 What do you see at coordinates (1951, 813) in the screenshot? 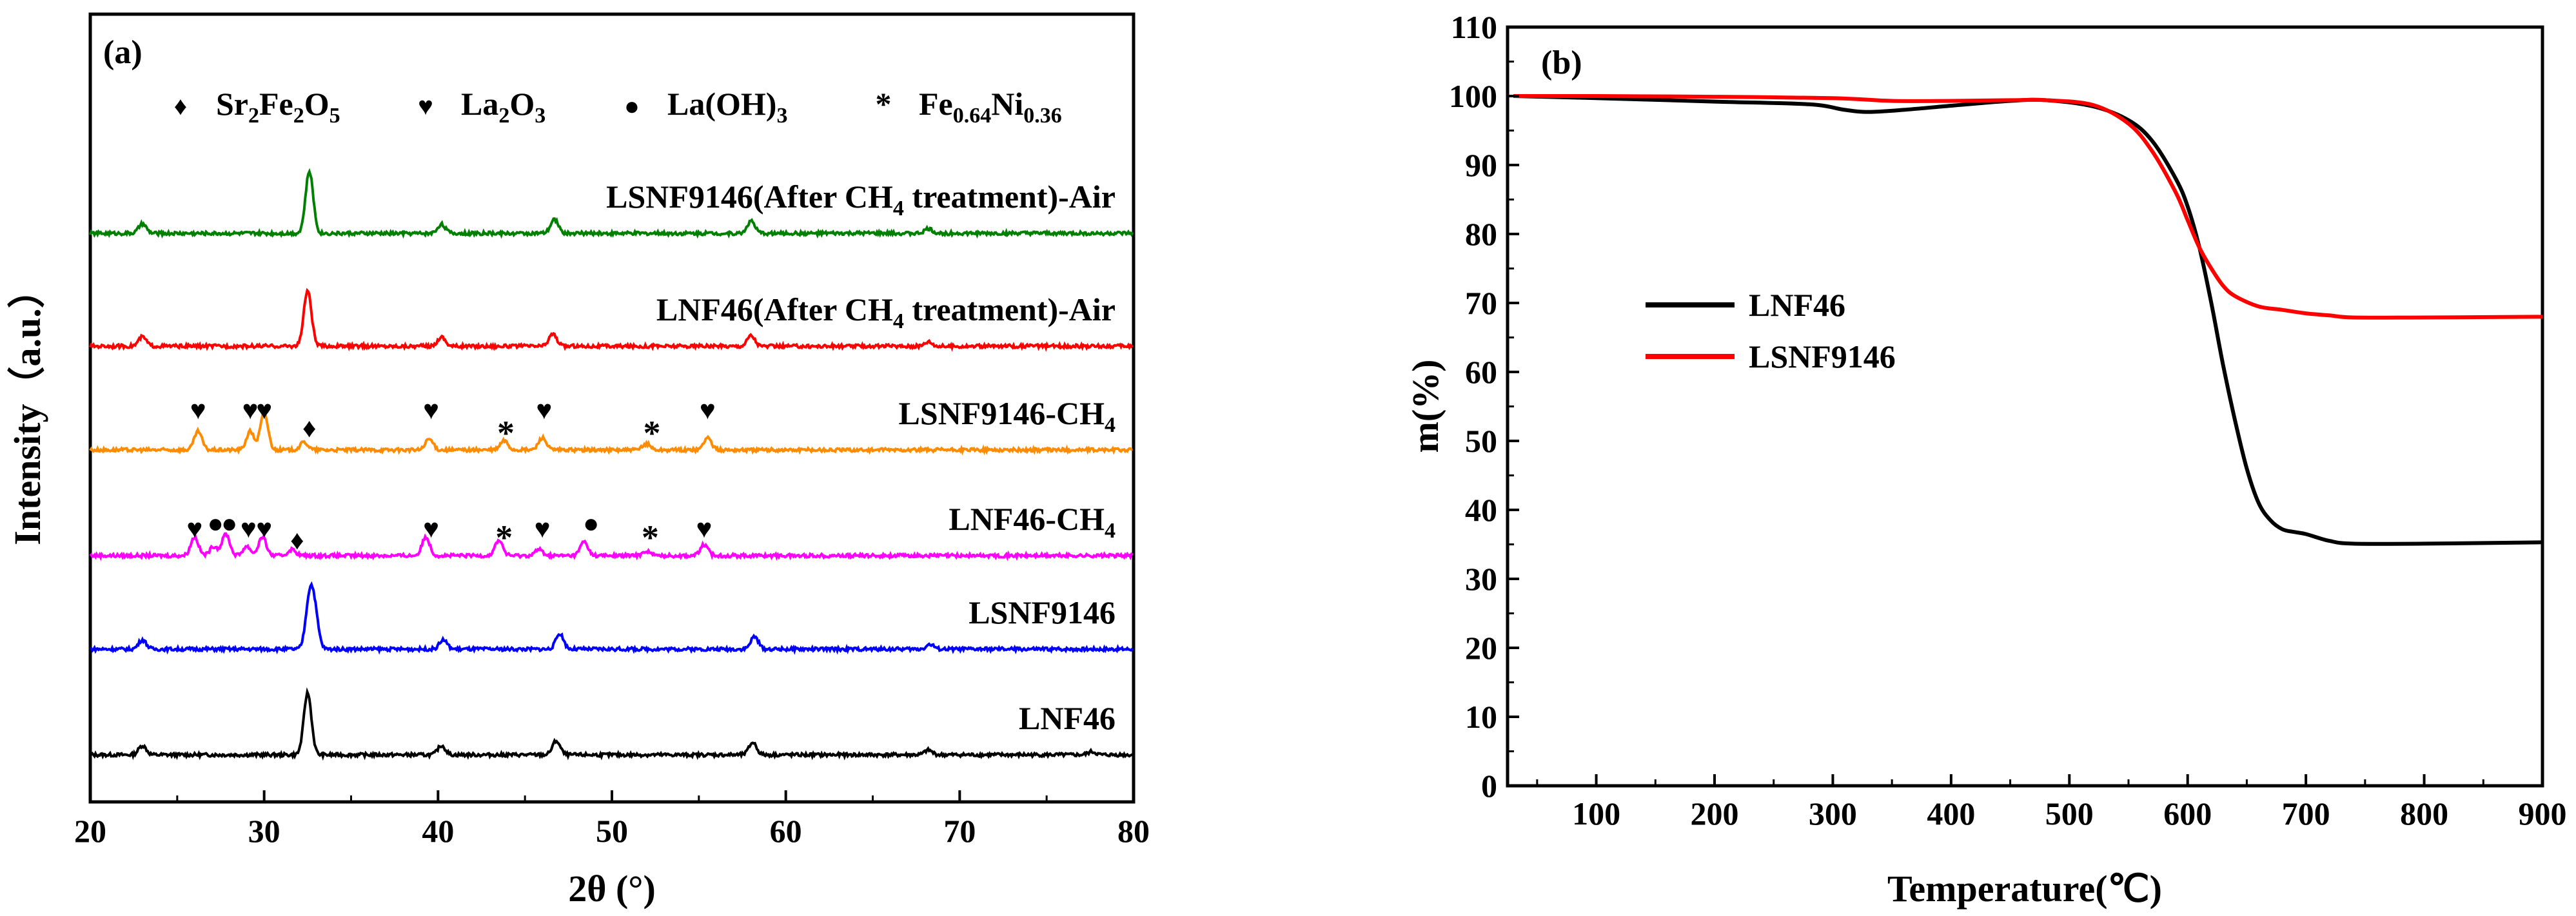
I see `tga-x-tick-label: 400` at bounding box center [1951, 813].